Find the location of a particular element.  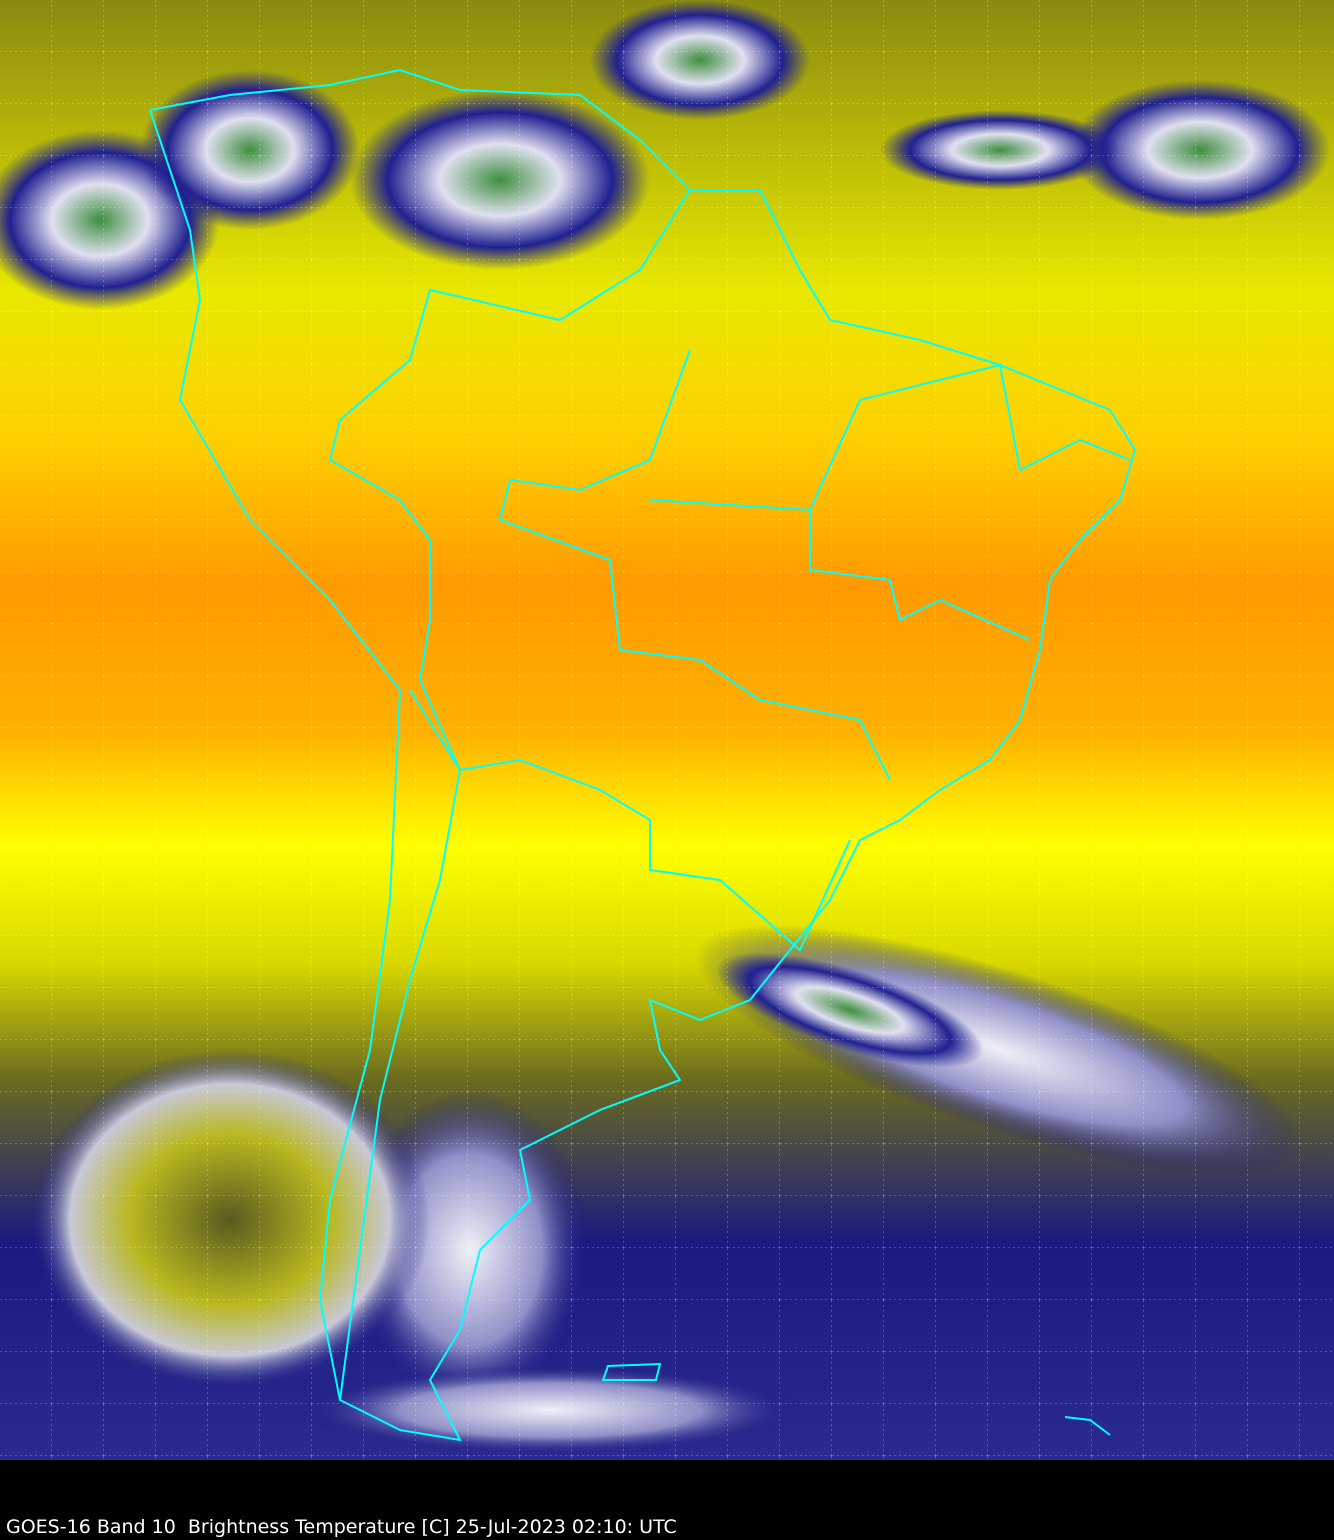

andes-border is located at coordinates (400, 1045).